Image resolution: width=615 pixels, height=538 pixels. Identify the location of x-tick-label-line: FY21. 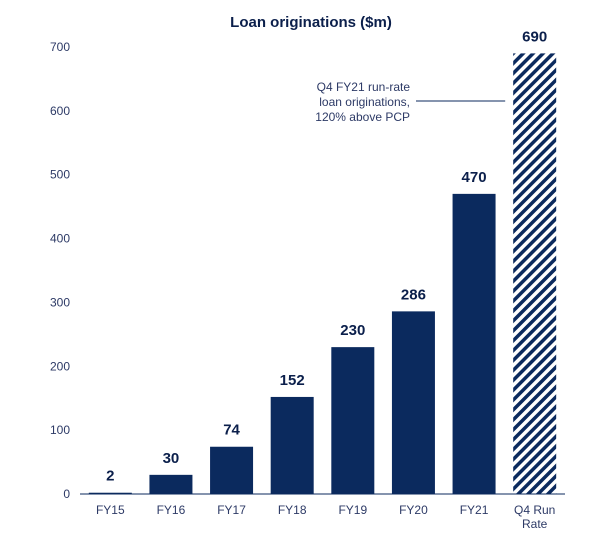
(474, 510).